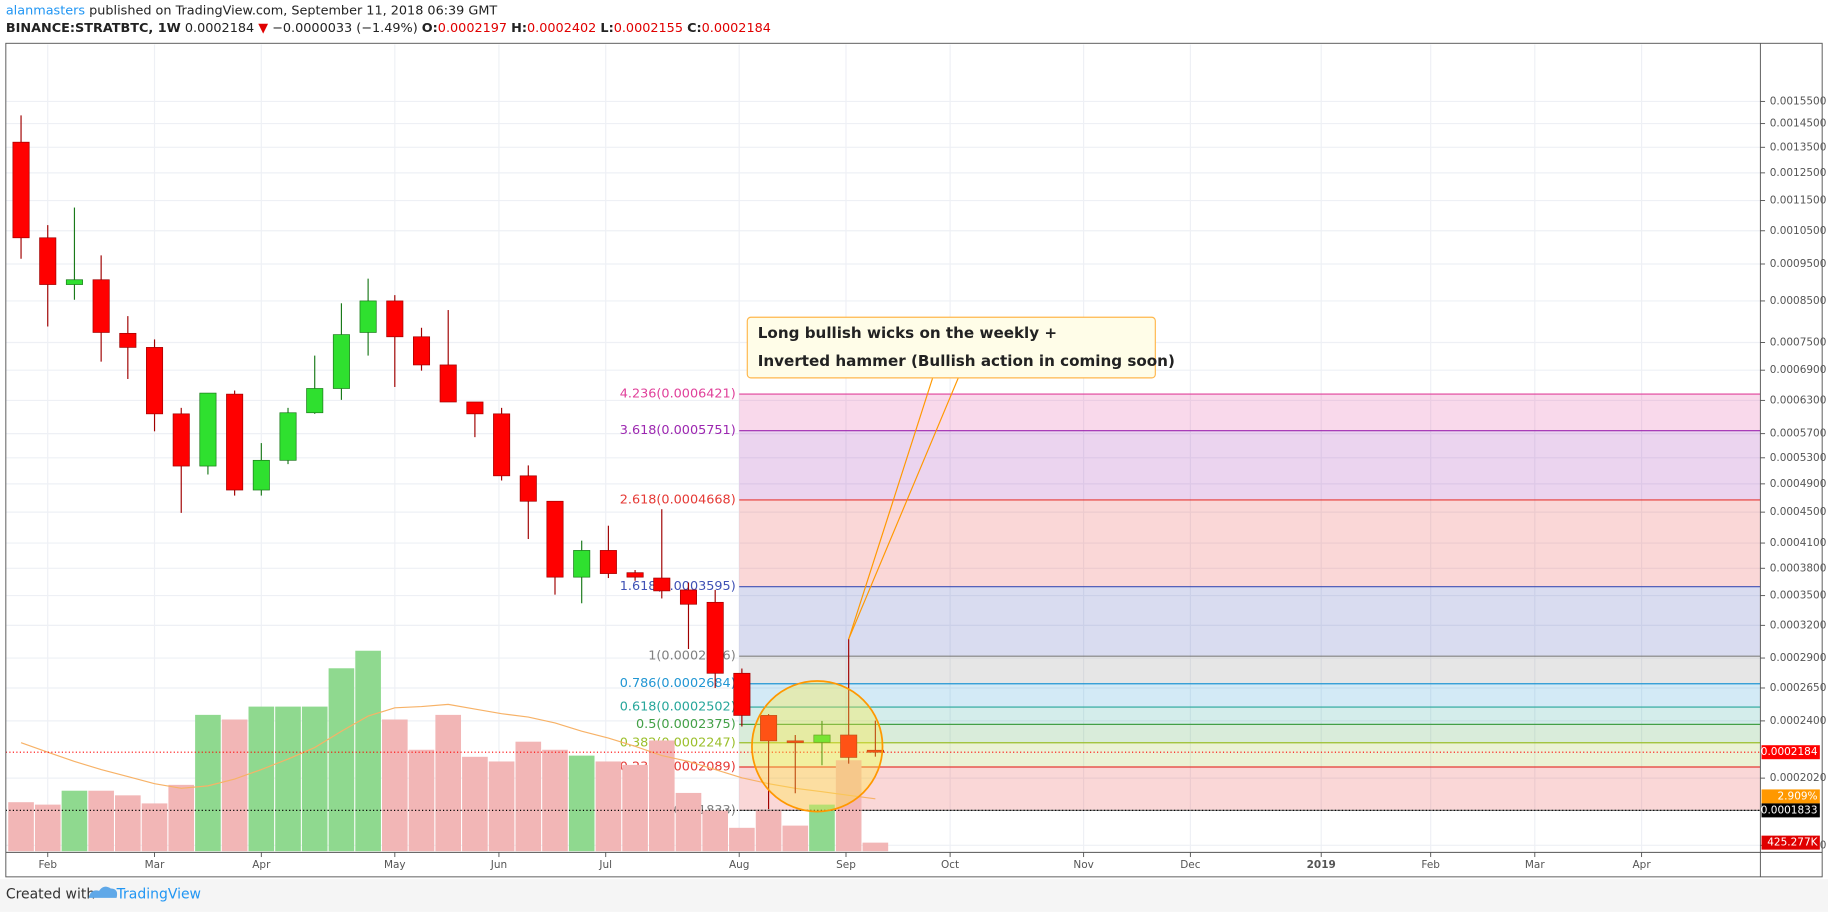 The width and height of the screenshot is (1828, 912). I want to click on footer-bar, so click(914, 895).